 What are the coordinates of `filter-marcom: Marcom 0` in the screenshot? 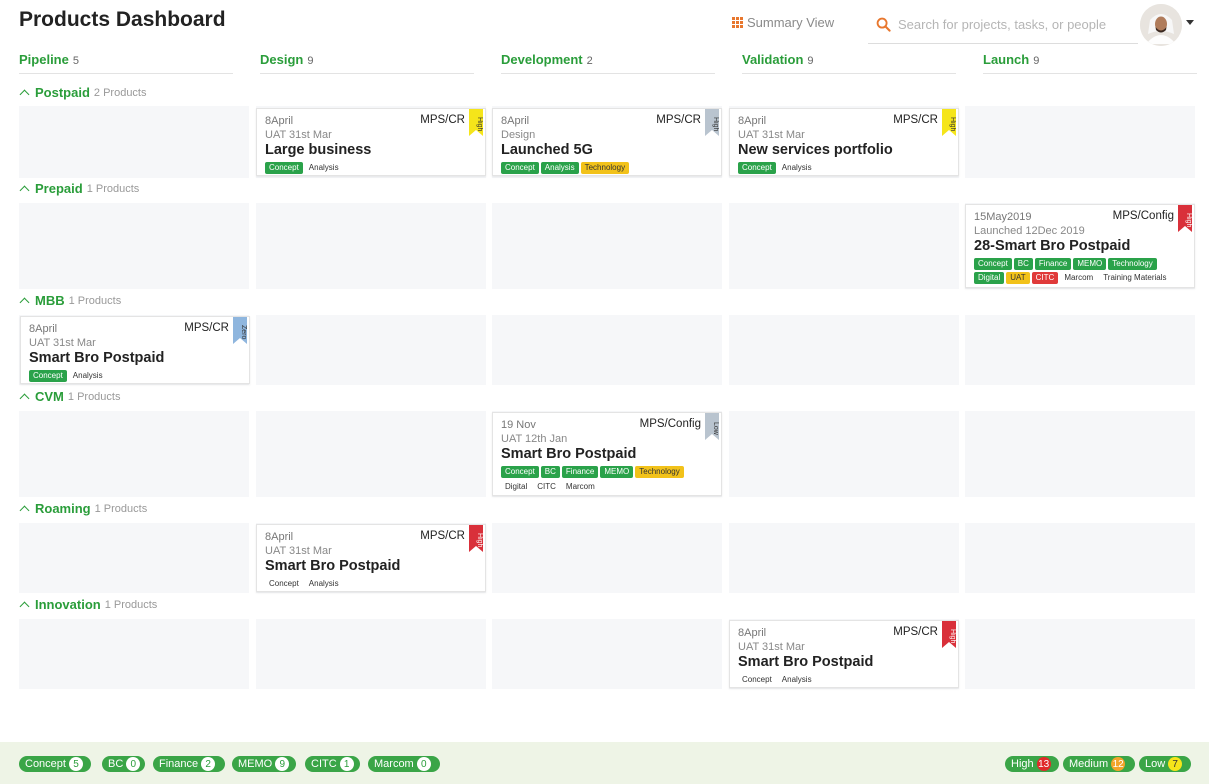 It's located at (404, 764).